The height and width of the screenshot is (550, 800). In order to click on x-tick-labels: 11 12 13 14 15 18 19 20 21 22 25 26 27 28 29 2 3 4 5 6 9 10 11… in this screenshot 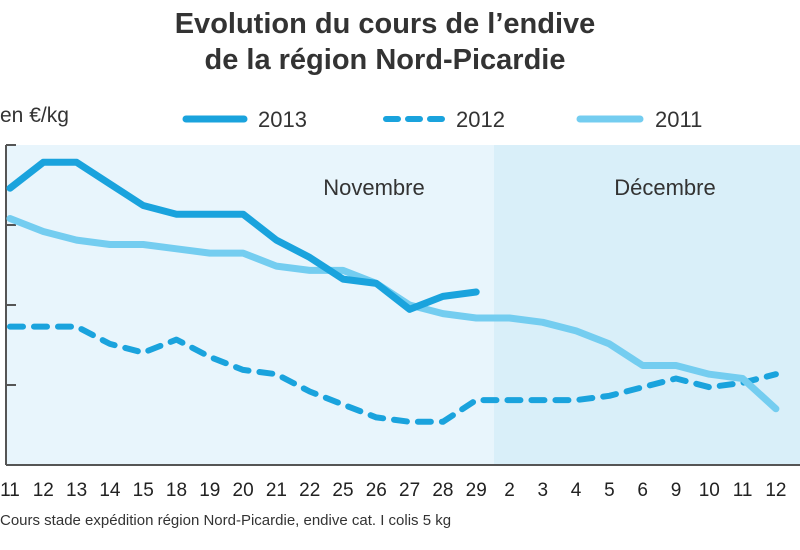, I will do `click(393, 490)`.